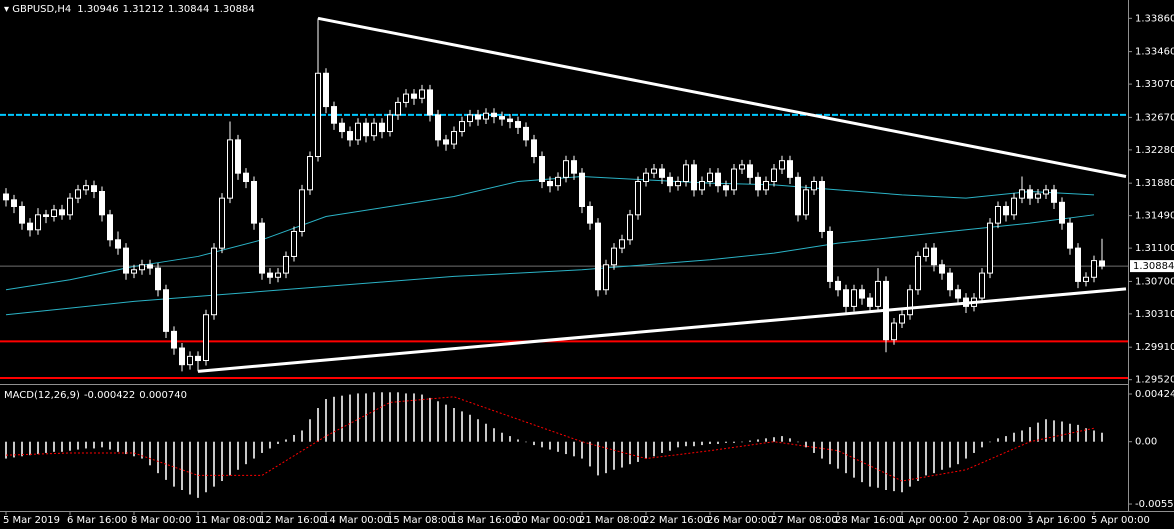 This screenshot has height=529, width=1174. Describe the element at coordinates (1154, 504) in the screenshot. I see `macd-y-tick-label: -0.005549` at that location.